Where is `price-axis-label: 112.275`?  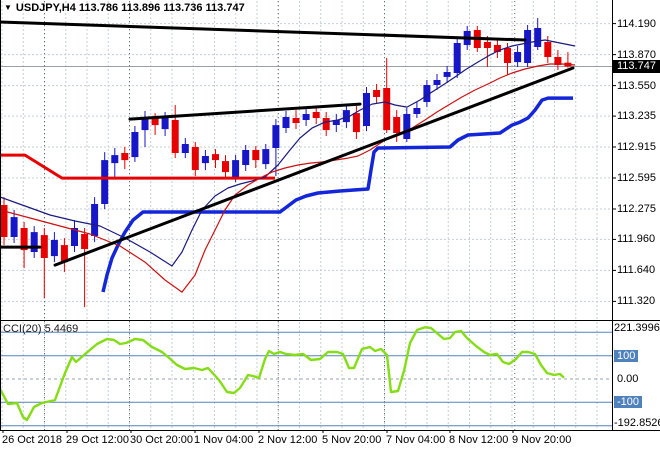 price-axis-label: 112.275 is located at coordinates (636, 208).